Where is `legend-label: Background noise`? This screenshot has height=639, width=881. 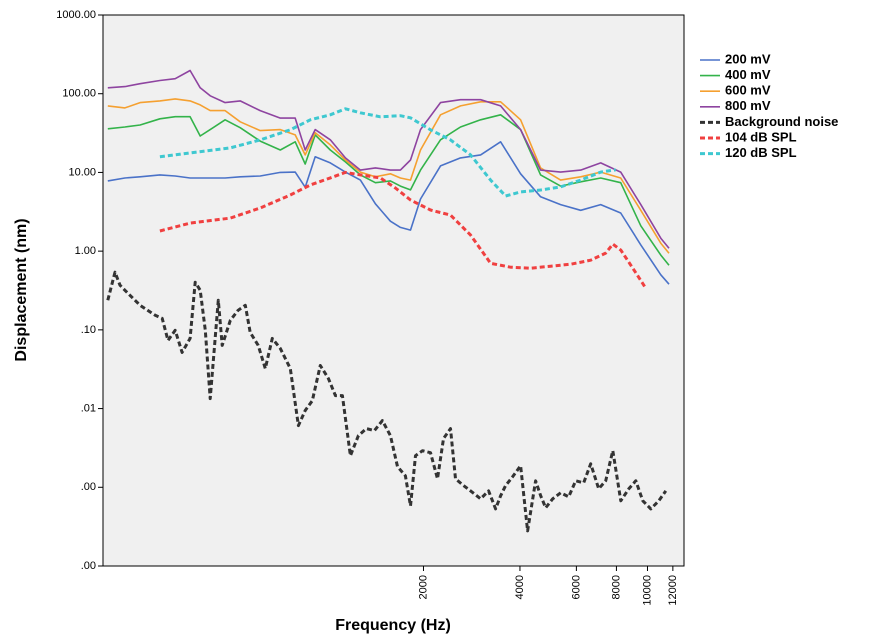
legend-label: Background noise is located at coordinates (781, 121).